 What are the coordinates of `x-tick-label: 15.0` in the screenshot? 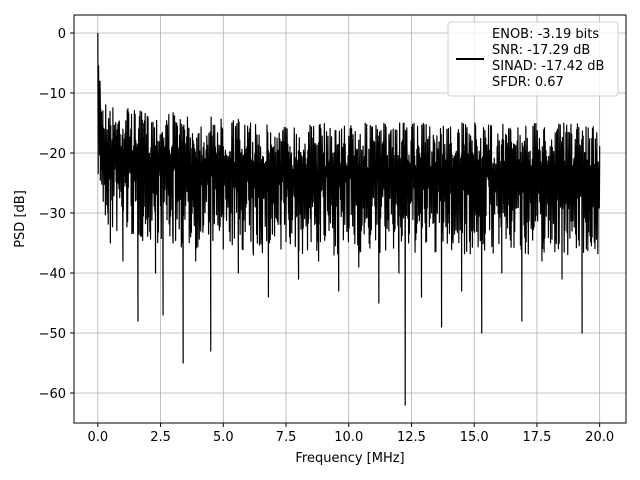 It's located at (474, 437).